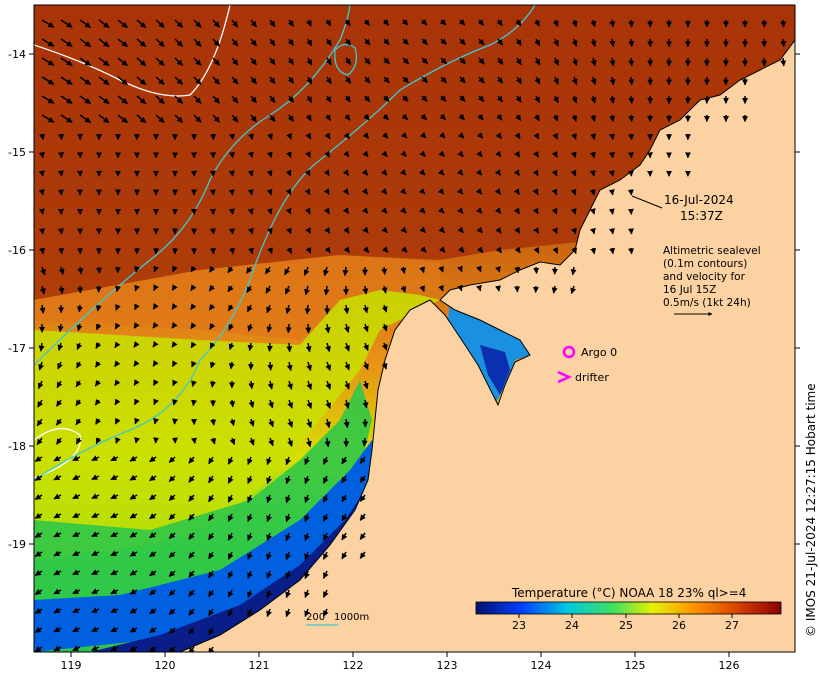 This screenshot has width=820, height=680. What do you see at coordinates (237, 297) in the screenshot?
I see `mid-warm-region` at bounding box center [237, 297].